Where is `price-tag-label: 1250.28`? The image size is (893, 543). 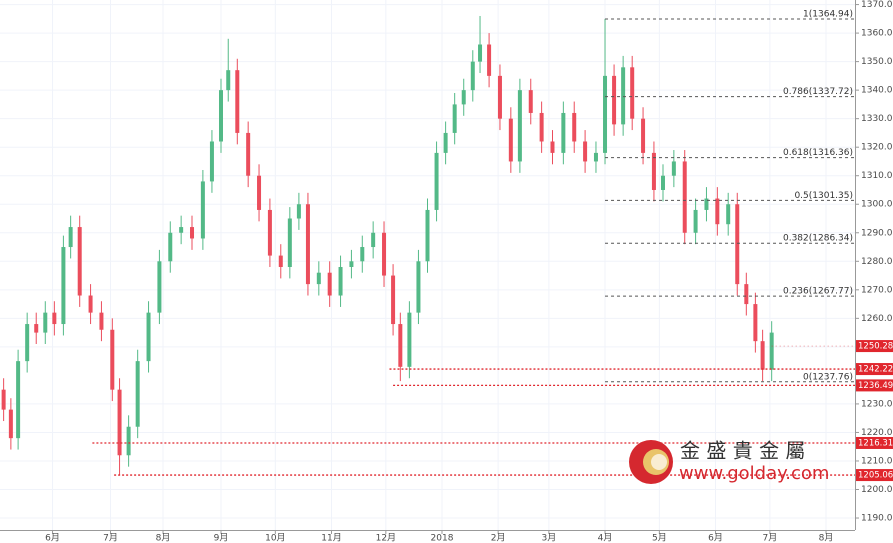
price-tag-label: 1250.28 is located at coordinates (875, 347).